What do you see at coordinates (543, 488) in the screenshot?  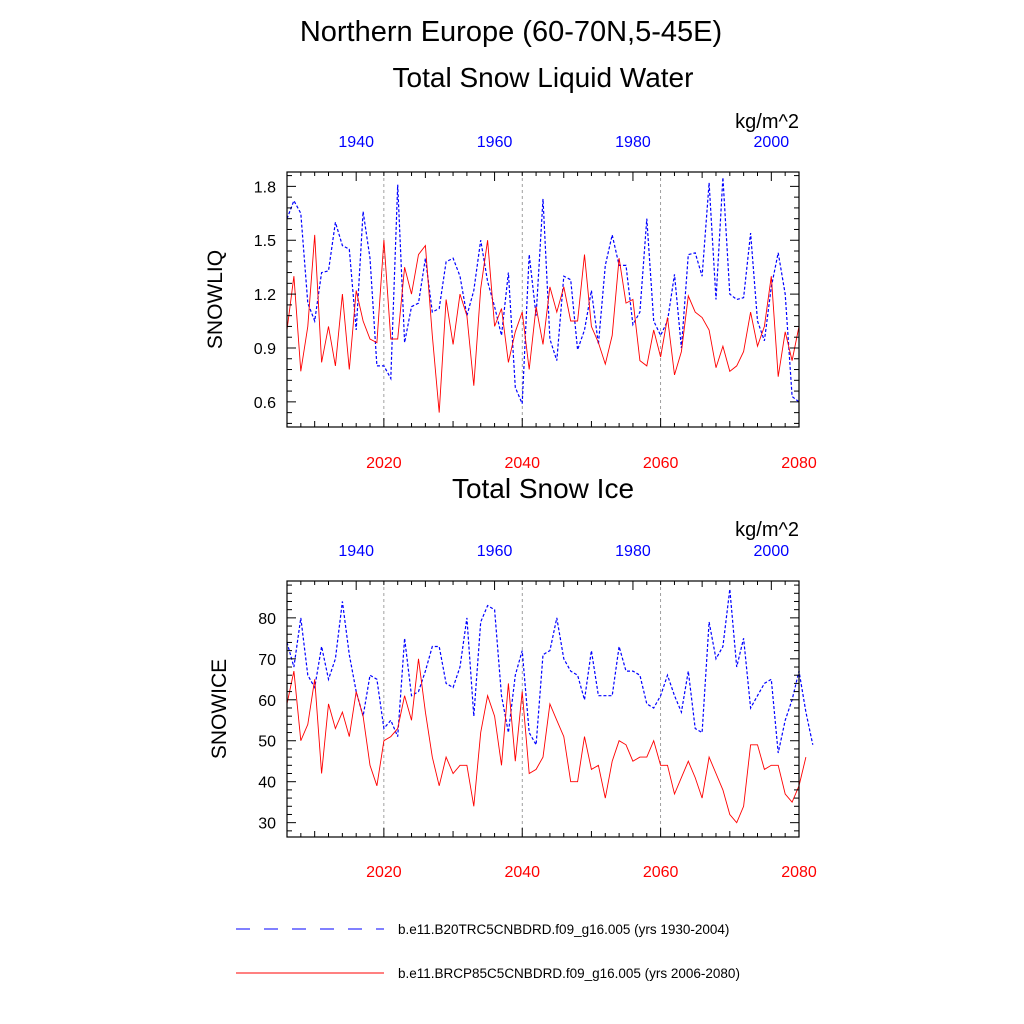 I see `chart-title: Total Snow Ice` at bounding box center [543, 488].